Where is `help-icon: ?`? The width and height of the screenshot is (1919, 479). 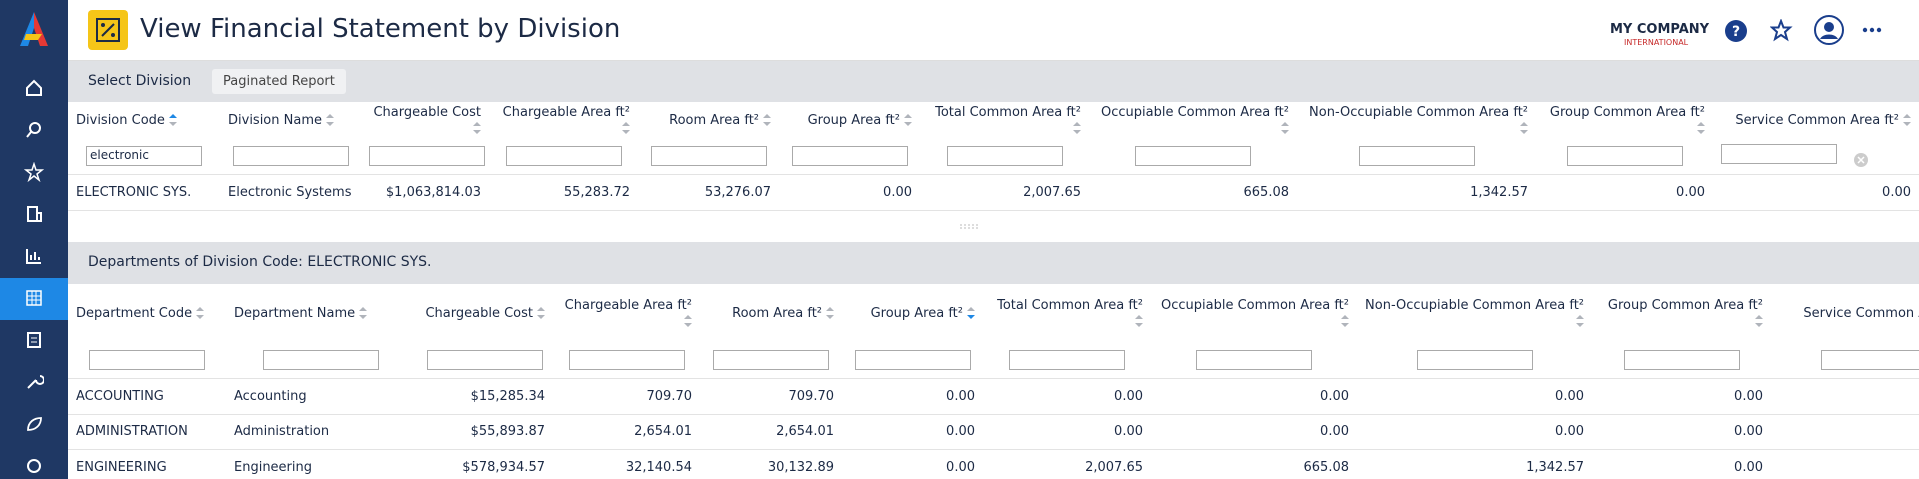
help-icon: ? is located at coordinates (1736, 31).